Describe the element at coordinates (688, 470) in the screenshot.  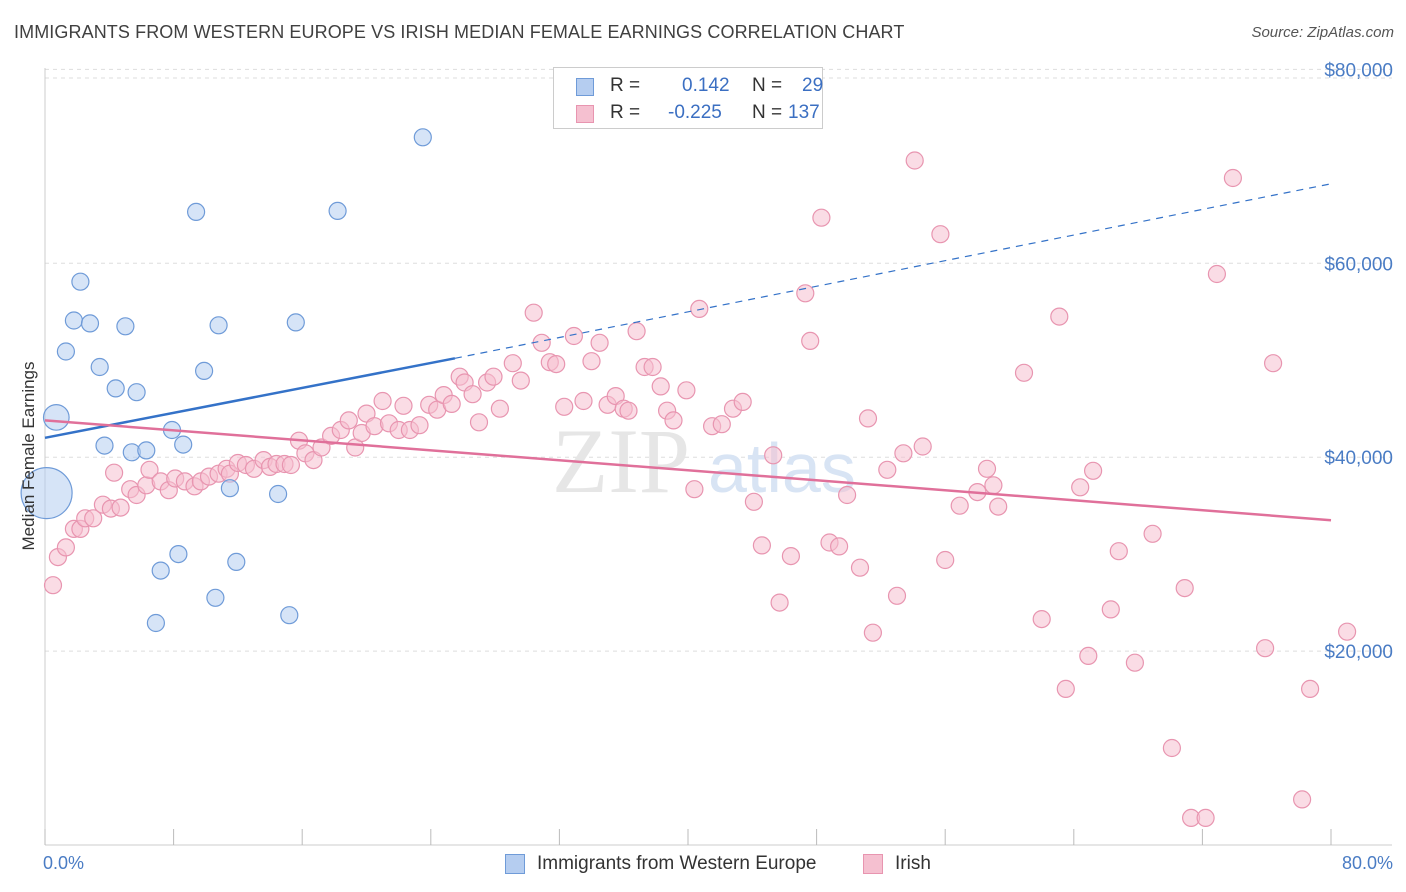
I see `trend-line-irish` at that location.